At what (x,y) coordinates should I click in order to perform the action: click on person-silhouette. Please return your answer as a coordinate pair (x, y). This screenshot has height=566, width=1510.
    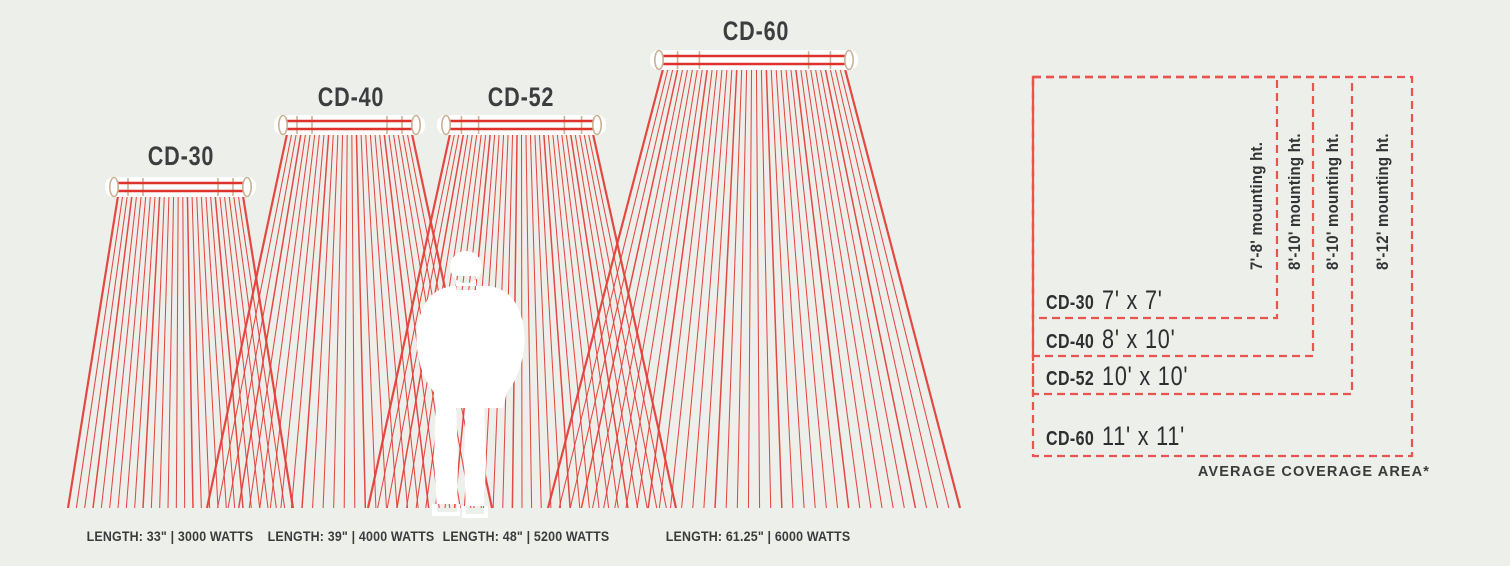
    Looking at the image, I should click on (470, 384).